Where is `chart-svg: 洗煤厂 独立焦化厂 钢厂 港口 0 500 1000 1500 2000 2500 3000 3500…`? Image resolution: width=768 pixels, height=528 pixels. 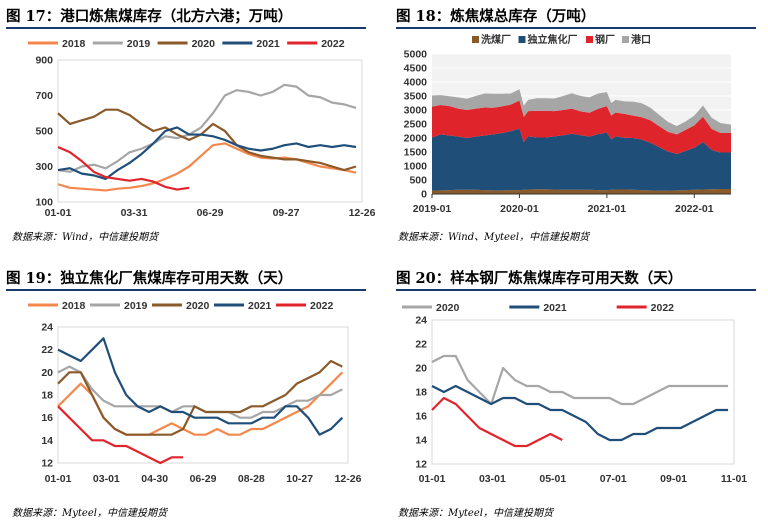
chart-svg: 洗煤厂 独立焦化厂 钢厂 港口 0 500 1000 1500 2000 2500 3000 3500… is located at coordinates (567, 124).